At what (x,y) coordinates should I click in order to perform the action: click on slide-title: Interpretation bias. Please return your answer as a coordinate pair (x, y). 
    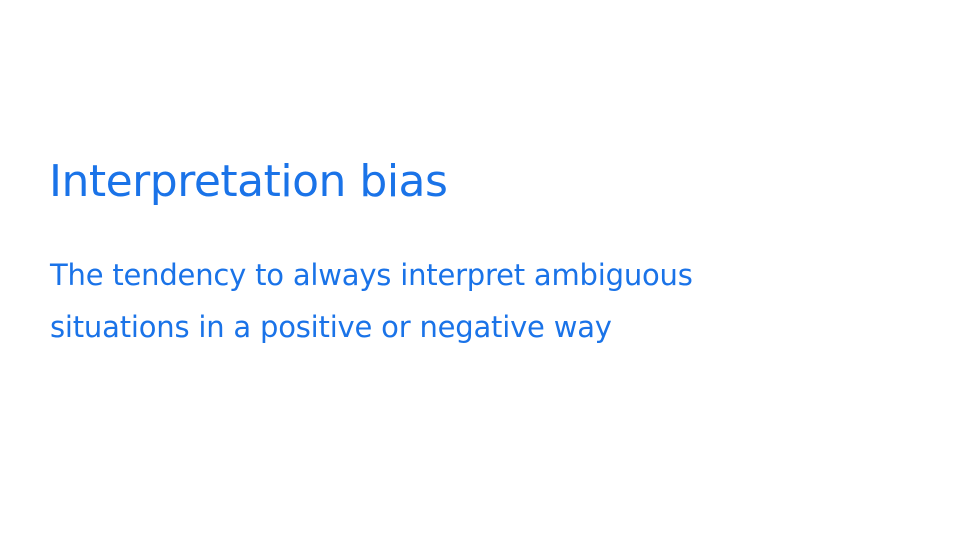
    Looking at the image, I should click on (248, 181).